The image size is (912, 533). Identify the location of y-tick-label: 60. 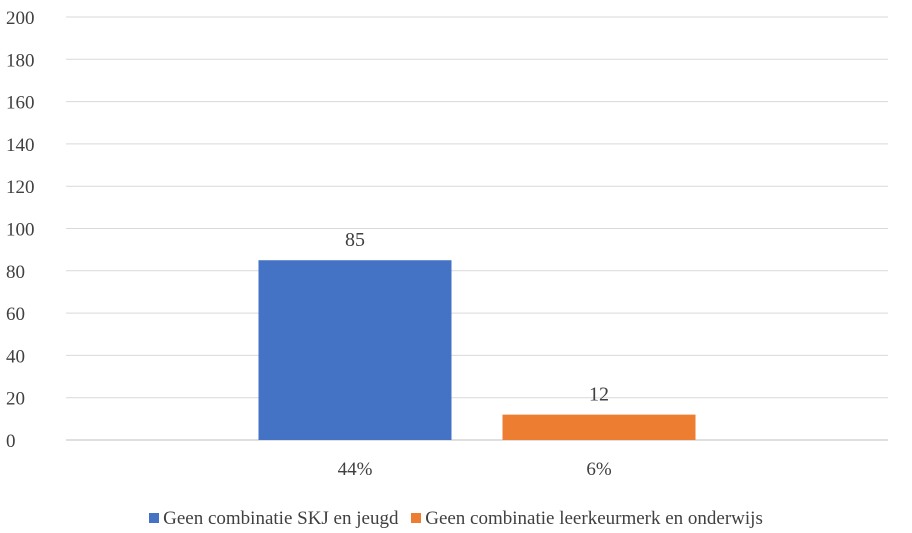
(15, 314).